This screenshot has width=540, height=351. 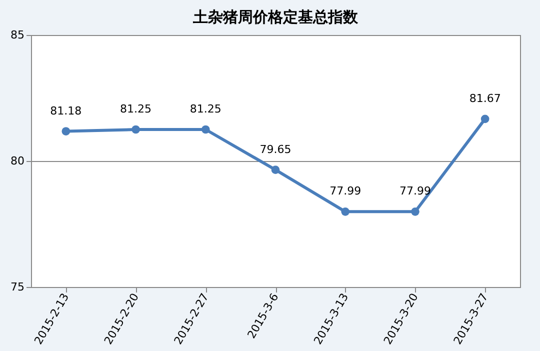 What do you see at coordinates (276, 149) in the screenshot?
I see `data-label: 79.65` at bounding box center [276, 149].